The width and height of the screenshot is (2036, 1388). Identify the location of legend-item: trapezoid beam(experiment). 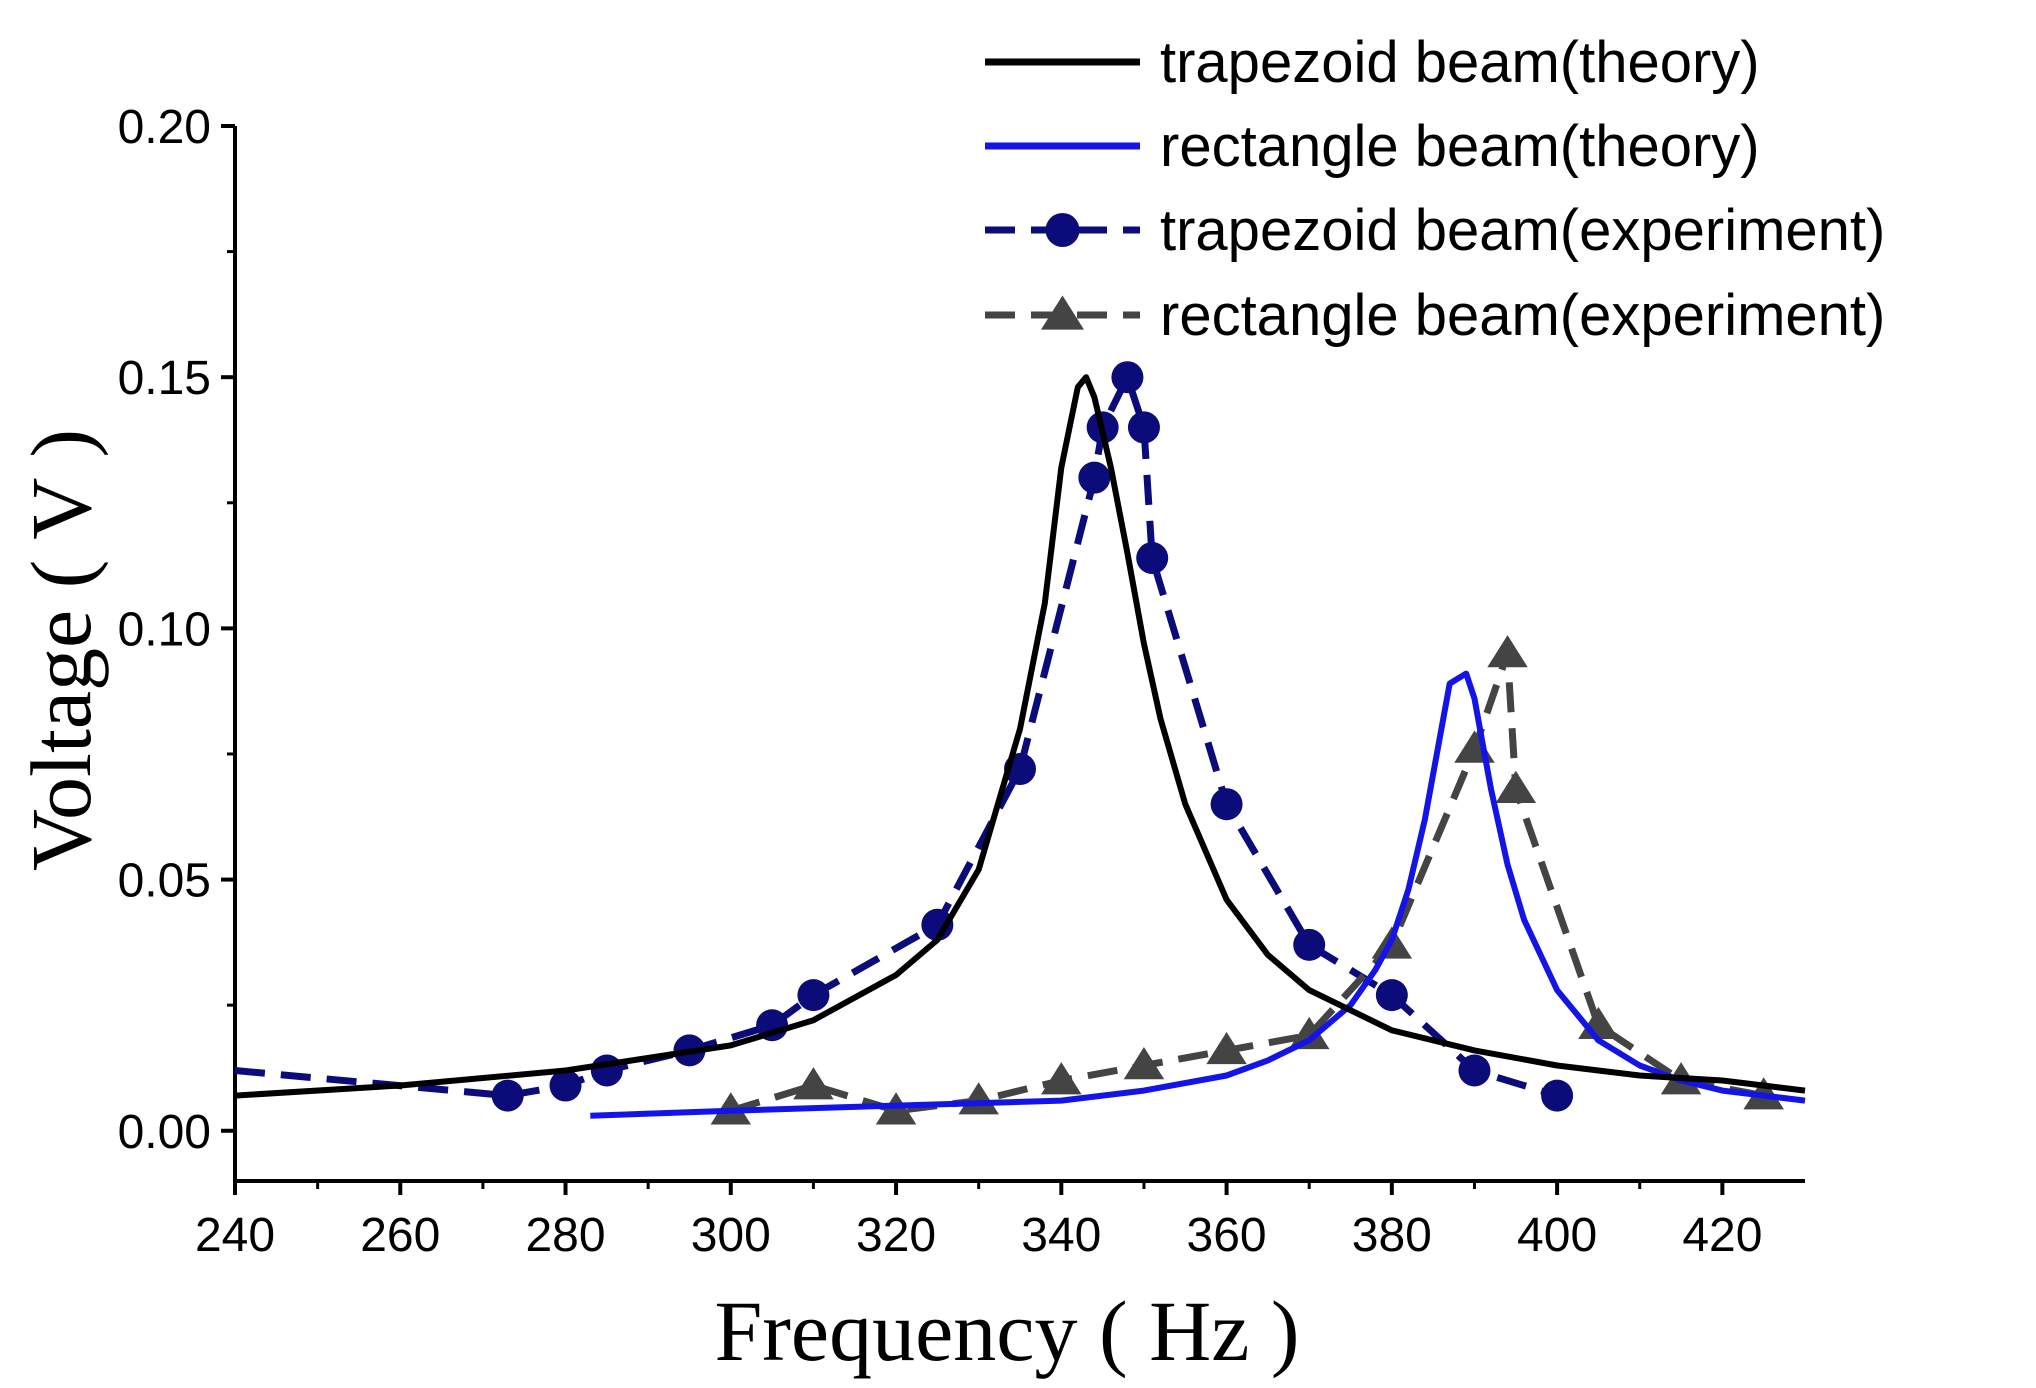
(1435, 230).